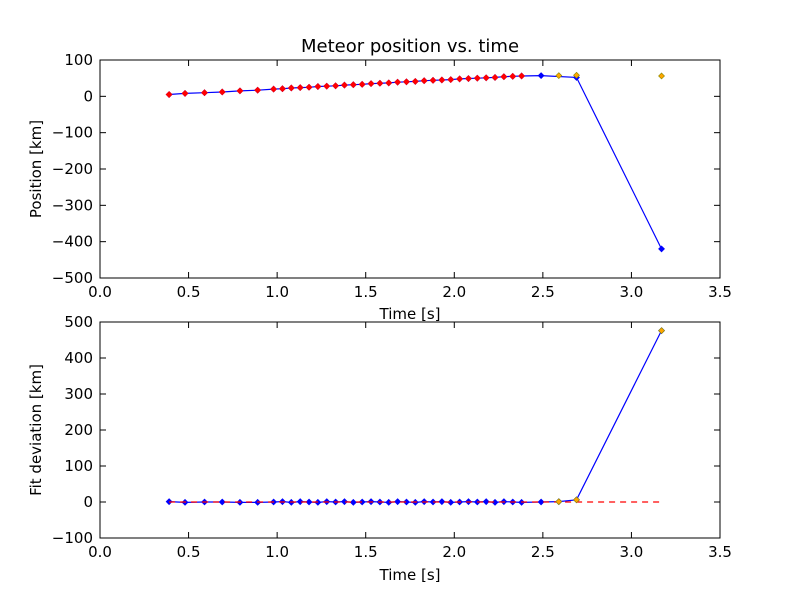 This screenshot has width=800, height=600. What do you see at coordinates (410, 314) in the screenshot?
I see `position-x-axis-label: Time [s]` at bounding box center [410, 314].